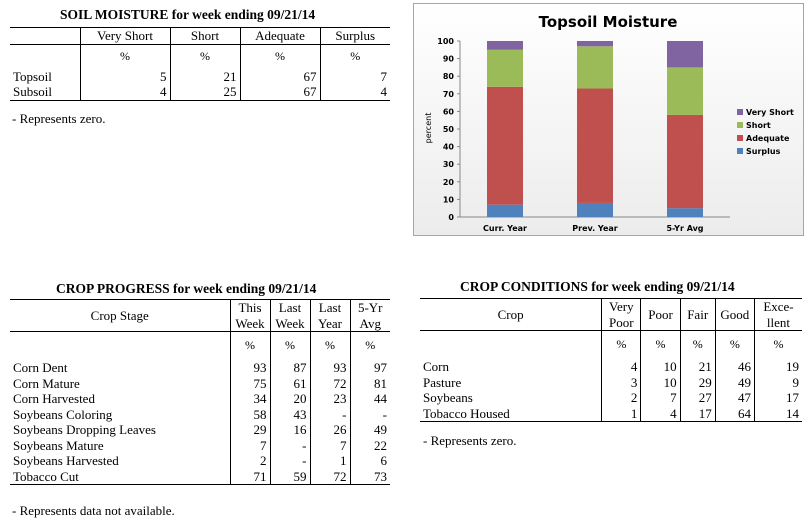 The image size is (808, 525). I want to click on row-label: Subsoil, so click(33, 91).